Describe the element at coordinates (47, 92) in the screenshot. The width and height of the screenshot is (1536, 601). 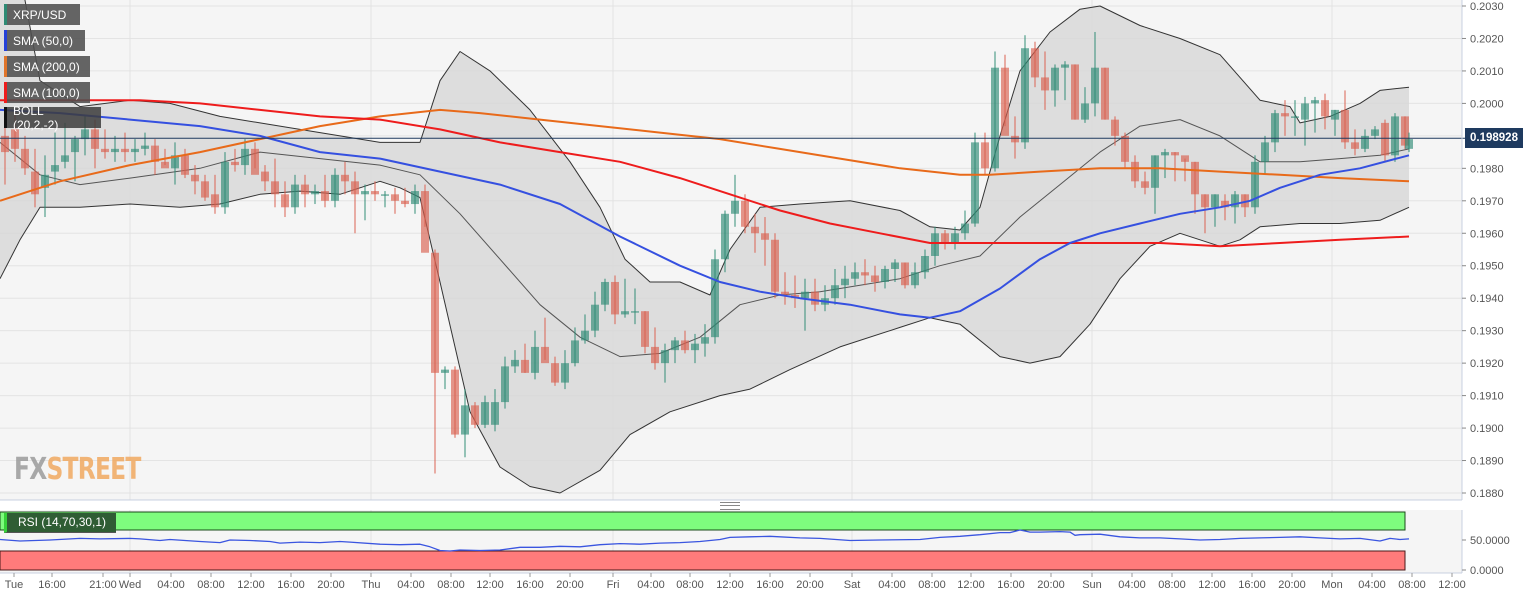
I see `legend-sma-100: SMA (100,0)` at that location.